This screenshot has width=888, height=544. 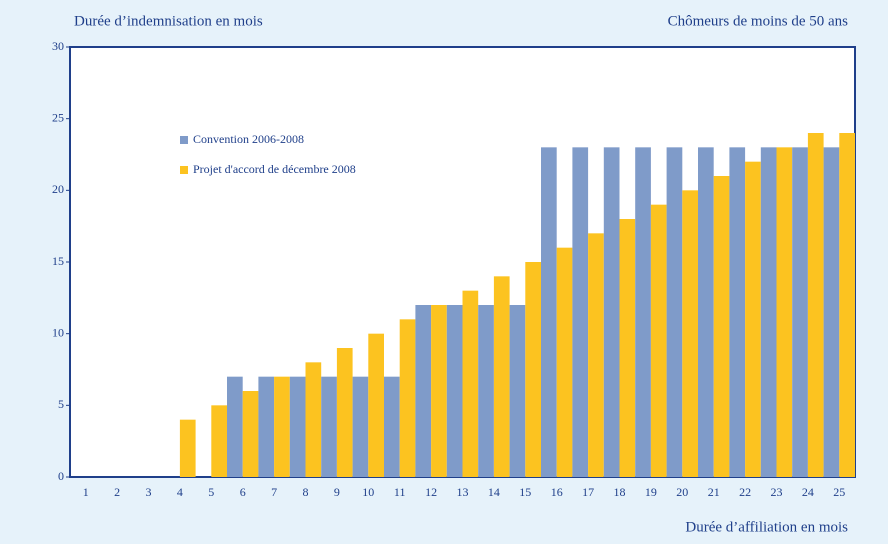 I want to click on y-tick-label: 15, so click(x=58, y=261).